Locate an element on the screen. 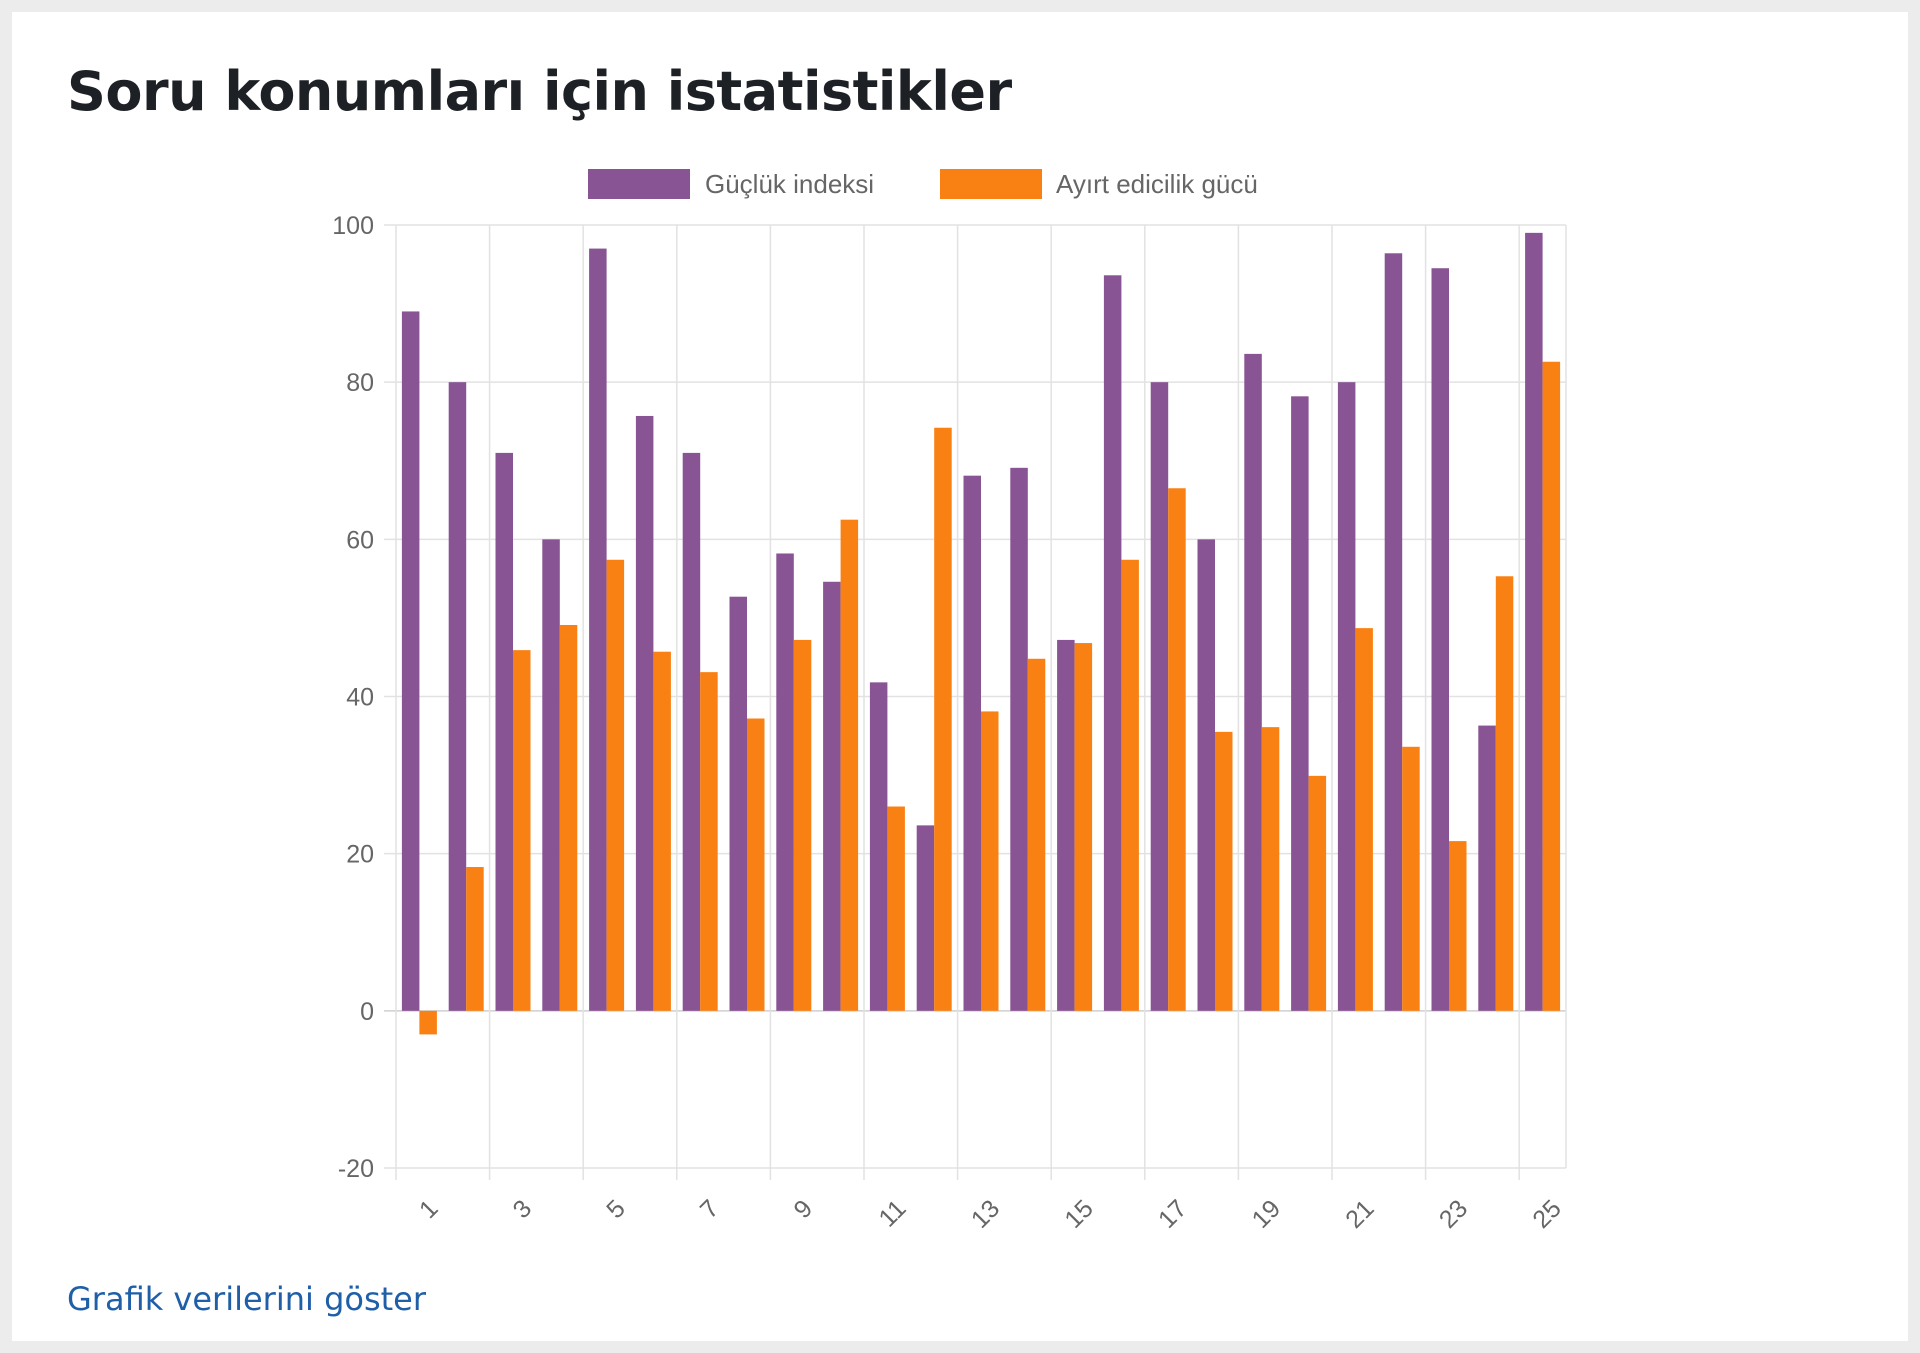  x-tick-label: 15 is located at coordinates (1078, 1213).